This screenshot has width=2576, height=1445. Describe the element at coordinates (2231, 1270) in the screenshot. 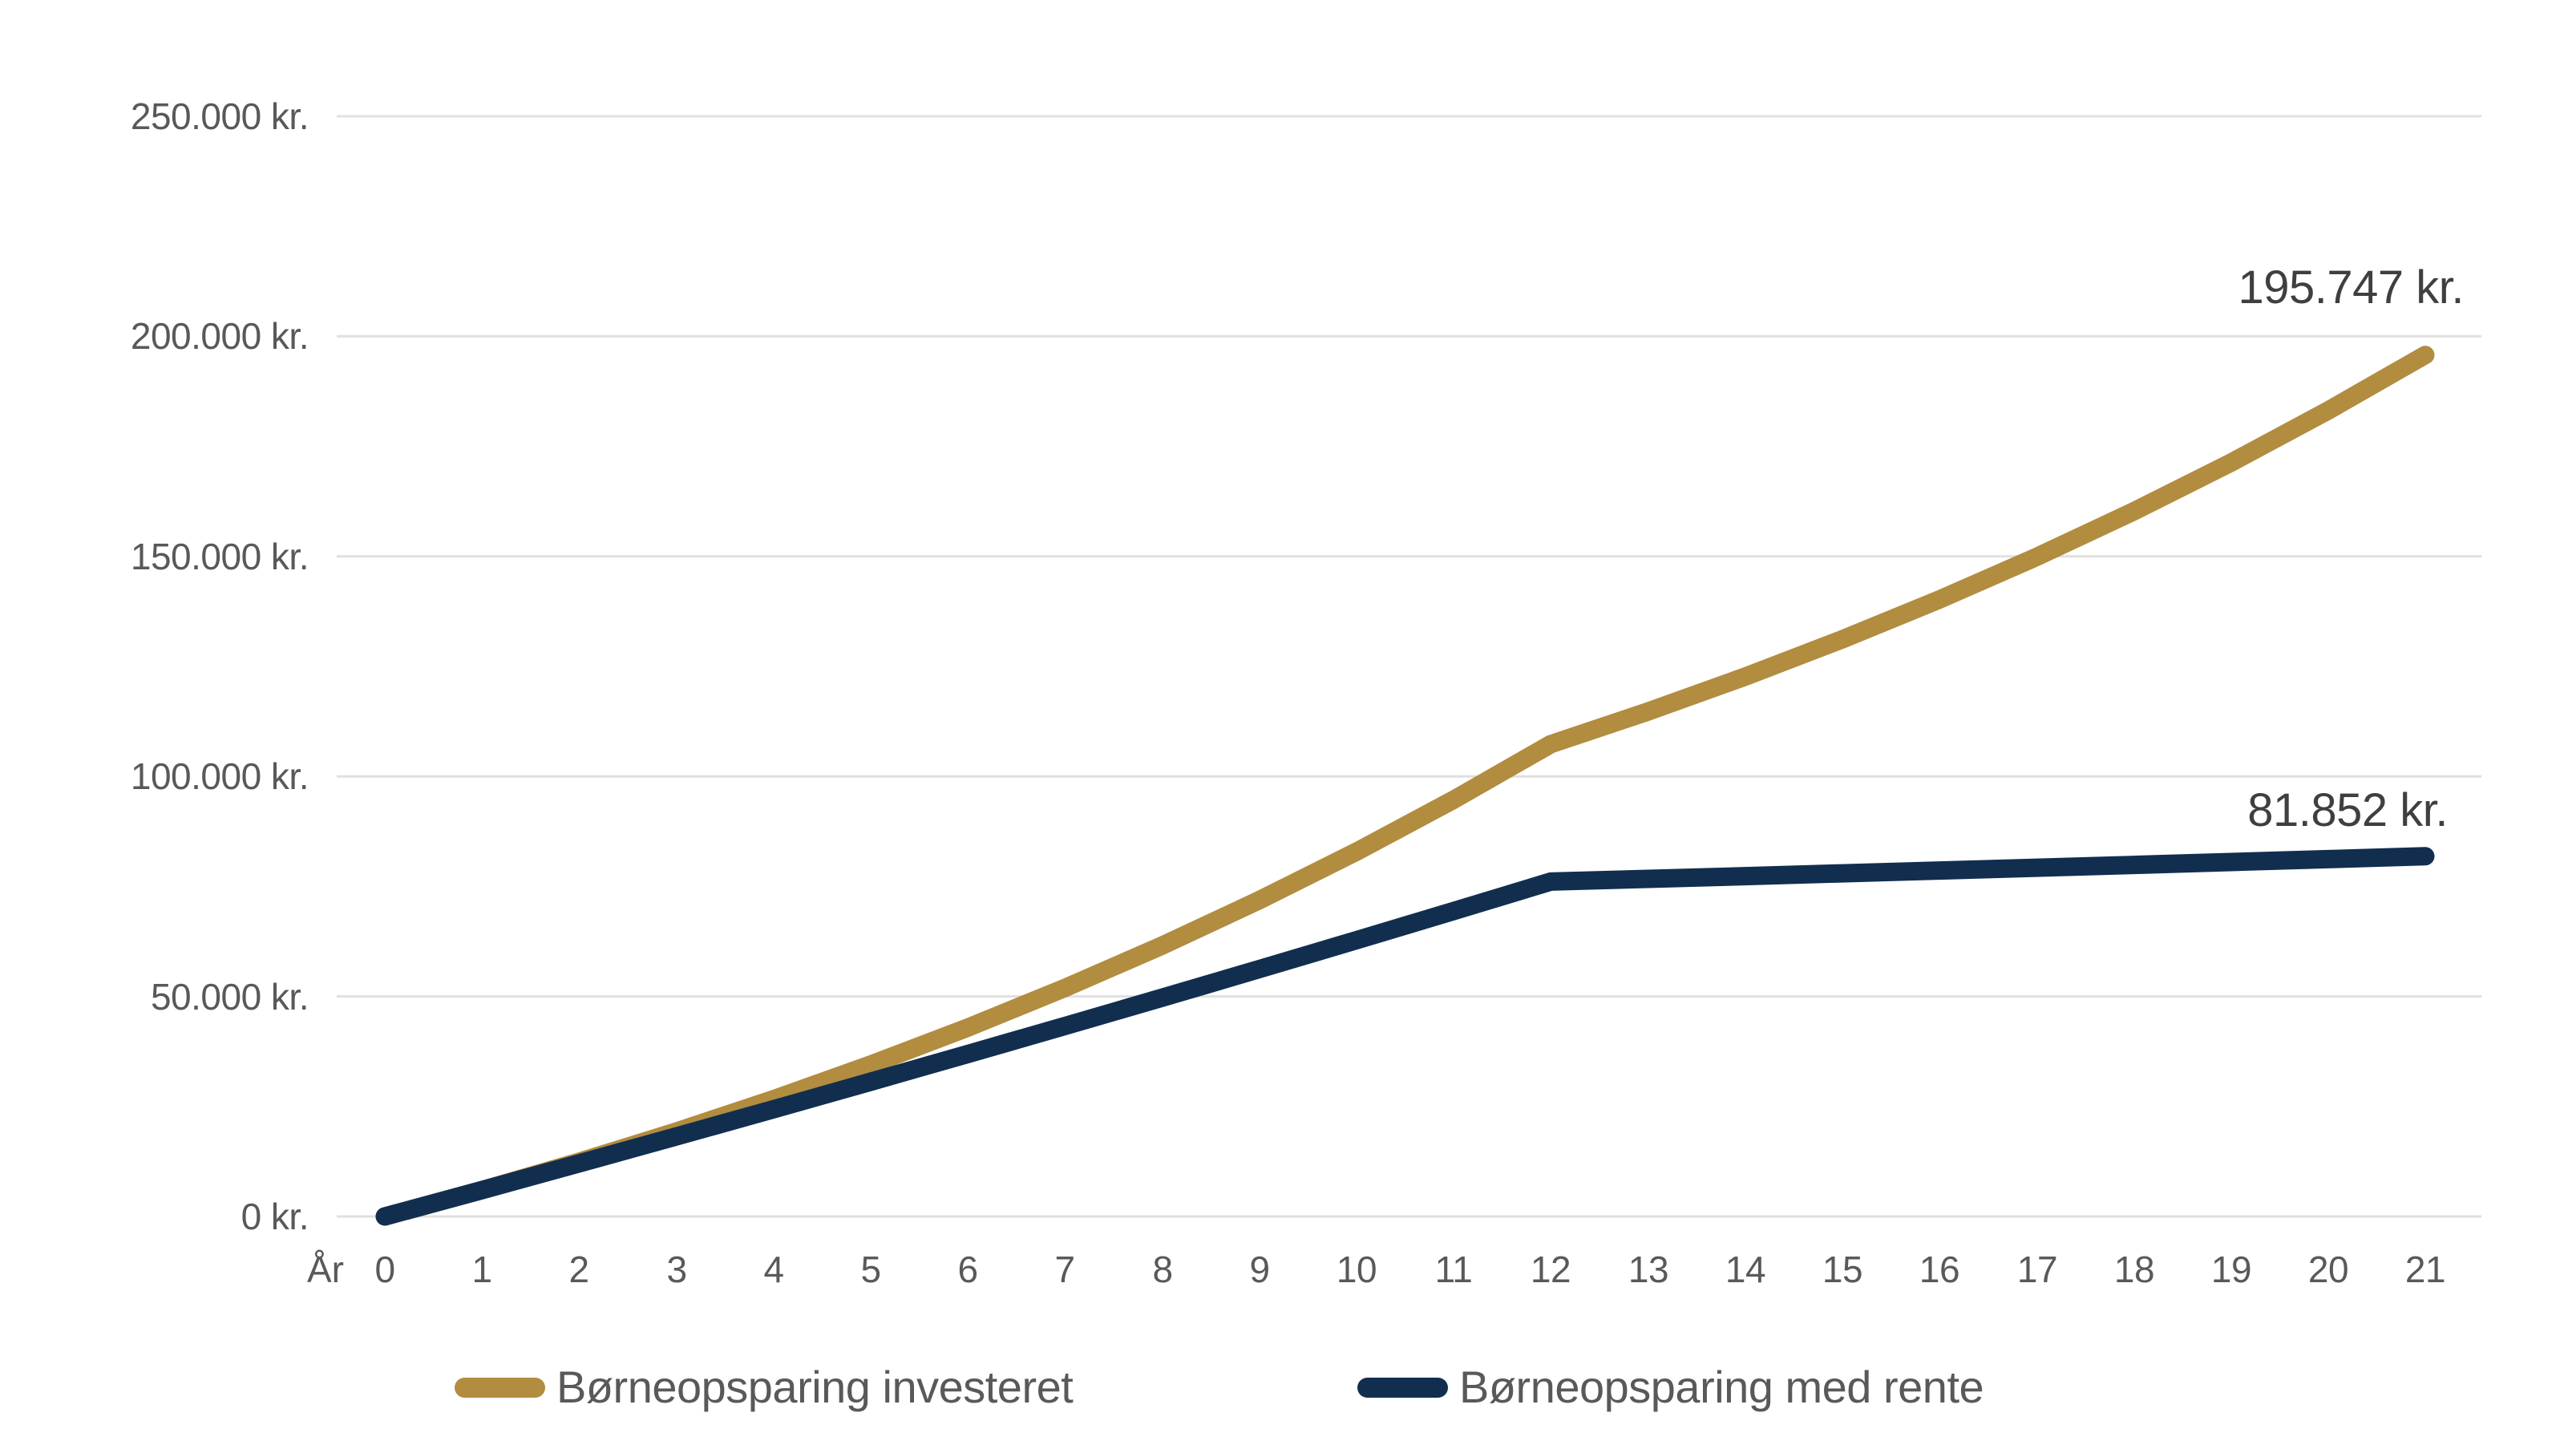

I see `x-tick-19: 19` at that location.